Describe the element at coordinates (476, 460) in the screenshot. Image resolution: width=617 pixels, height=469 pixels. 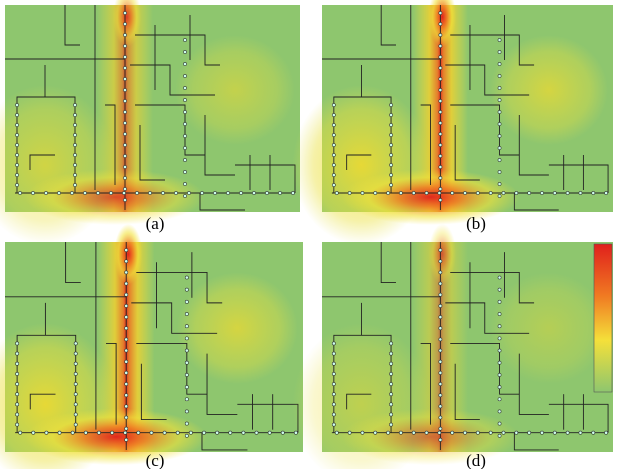
I see `panel-label: (d)` at that location.